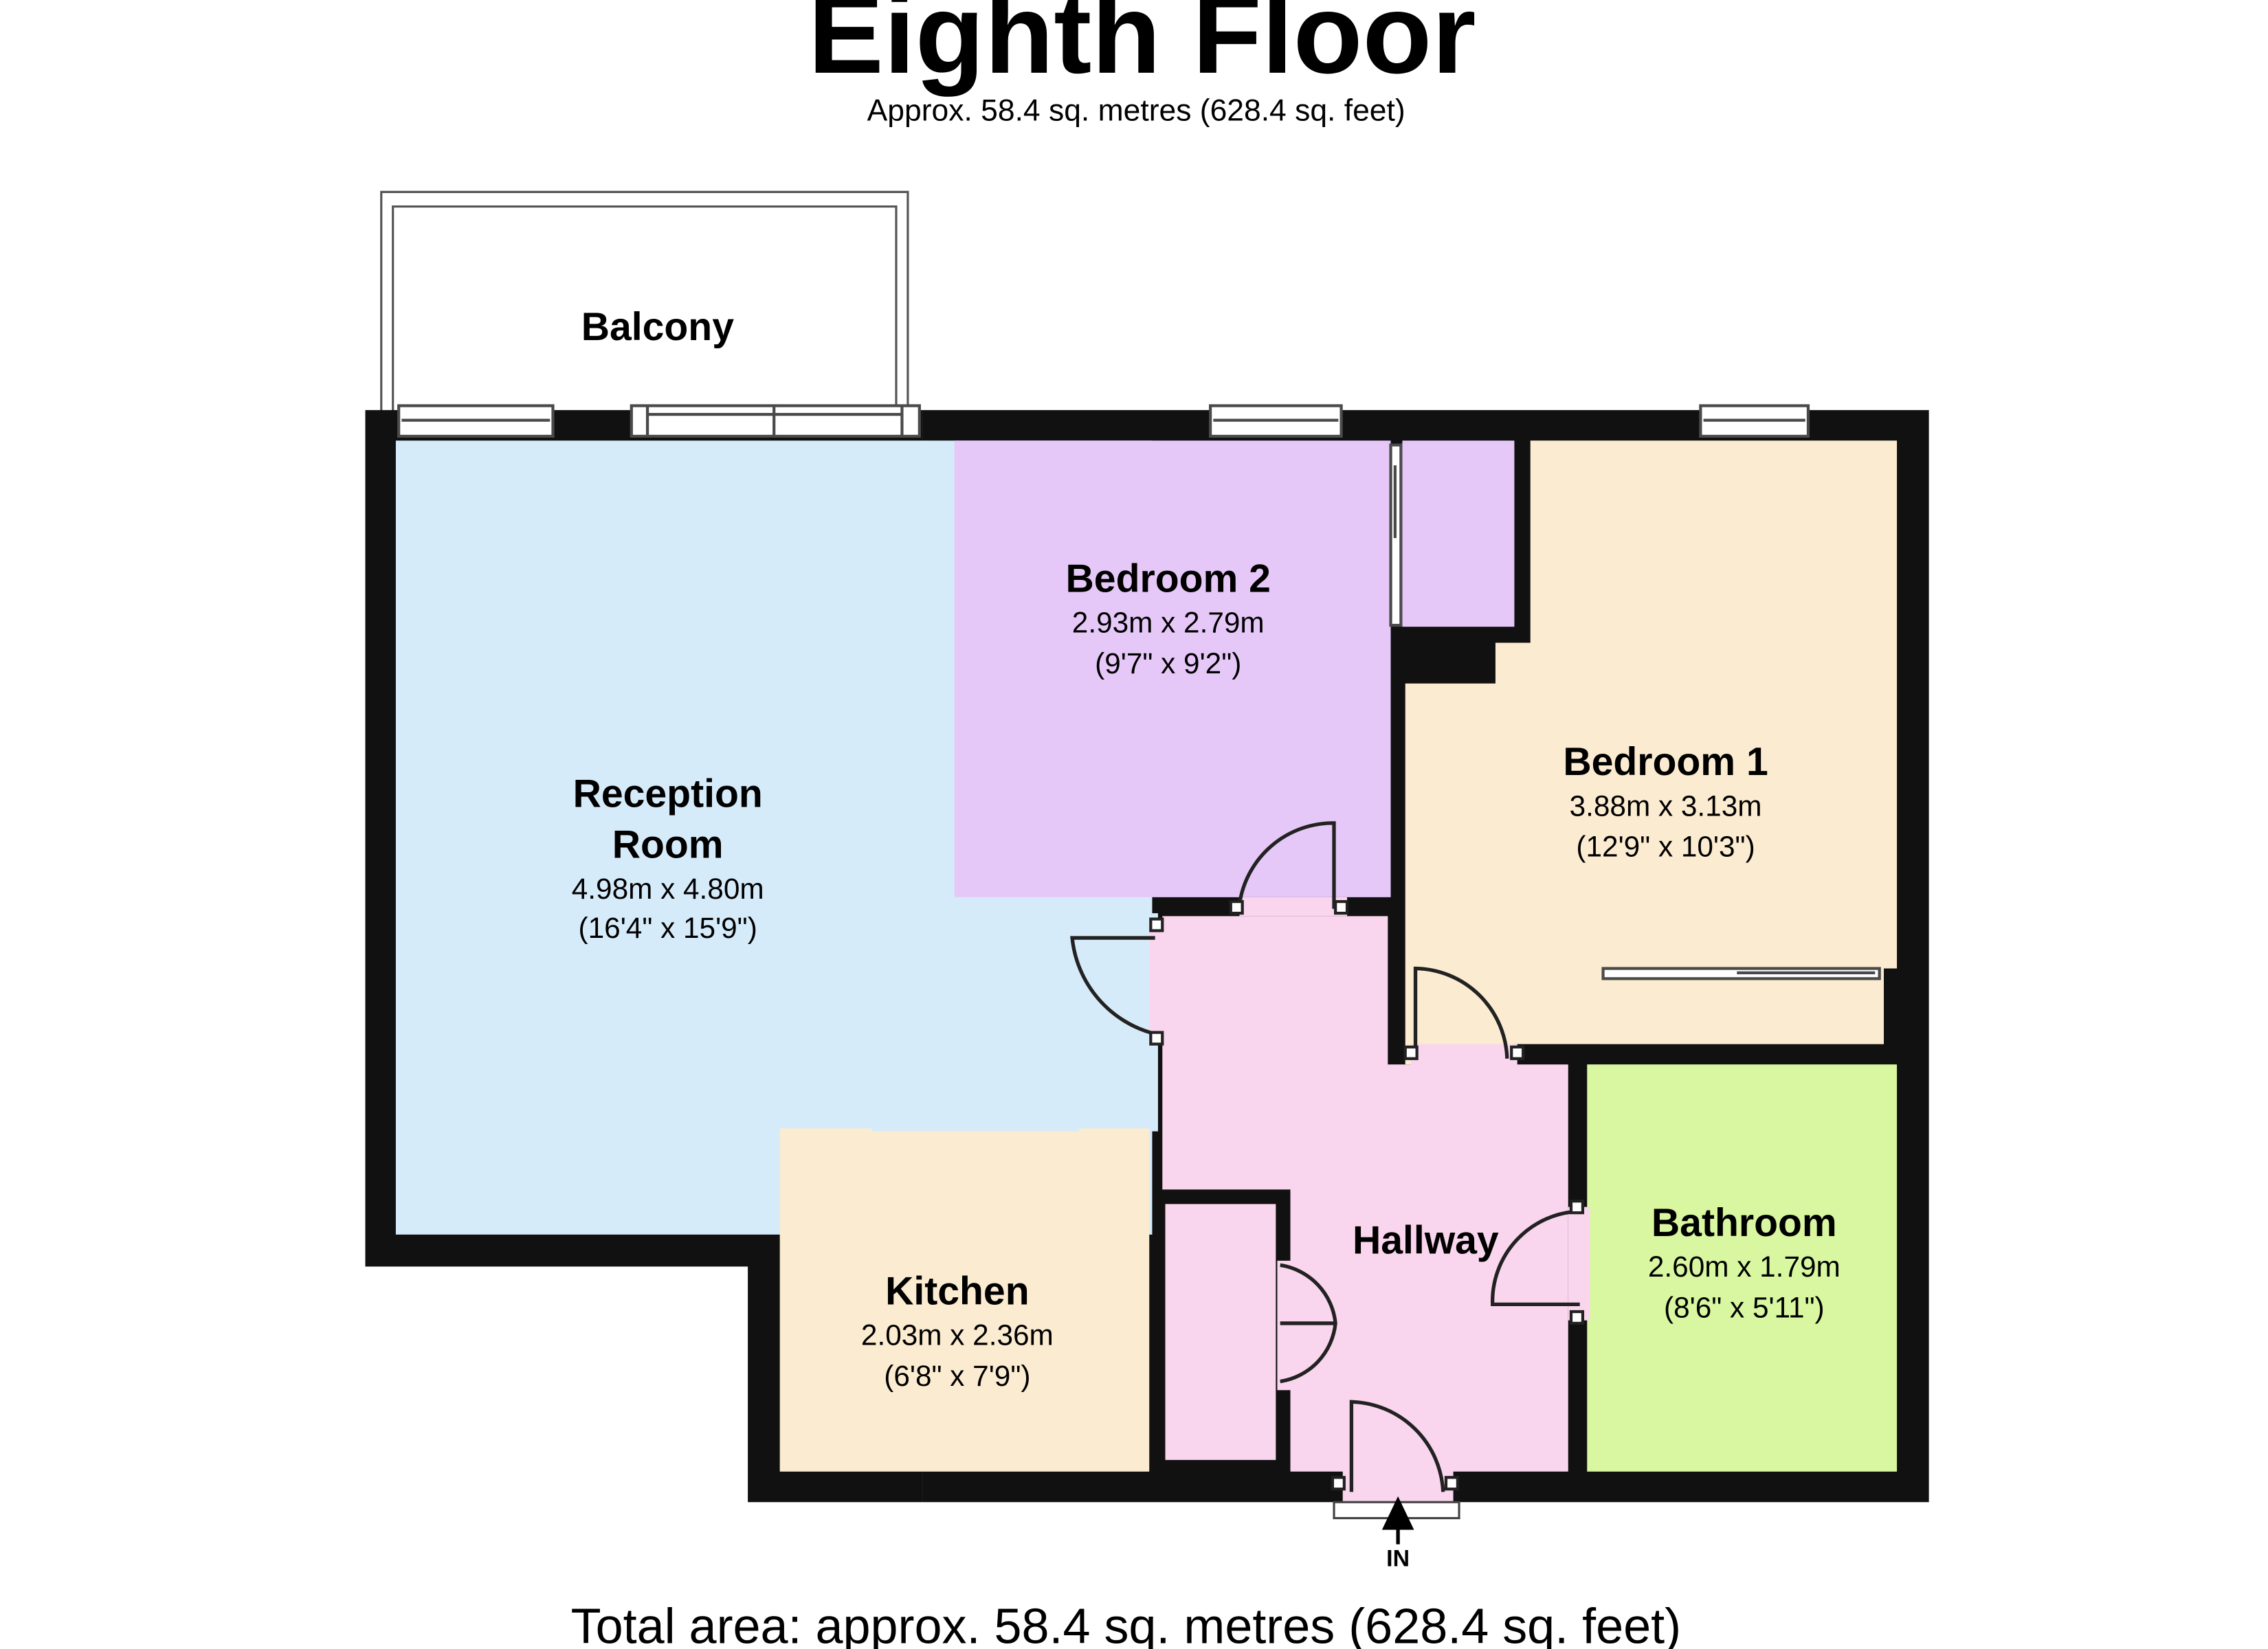  I want to click on hallway, so click(1365, 1194).